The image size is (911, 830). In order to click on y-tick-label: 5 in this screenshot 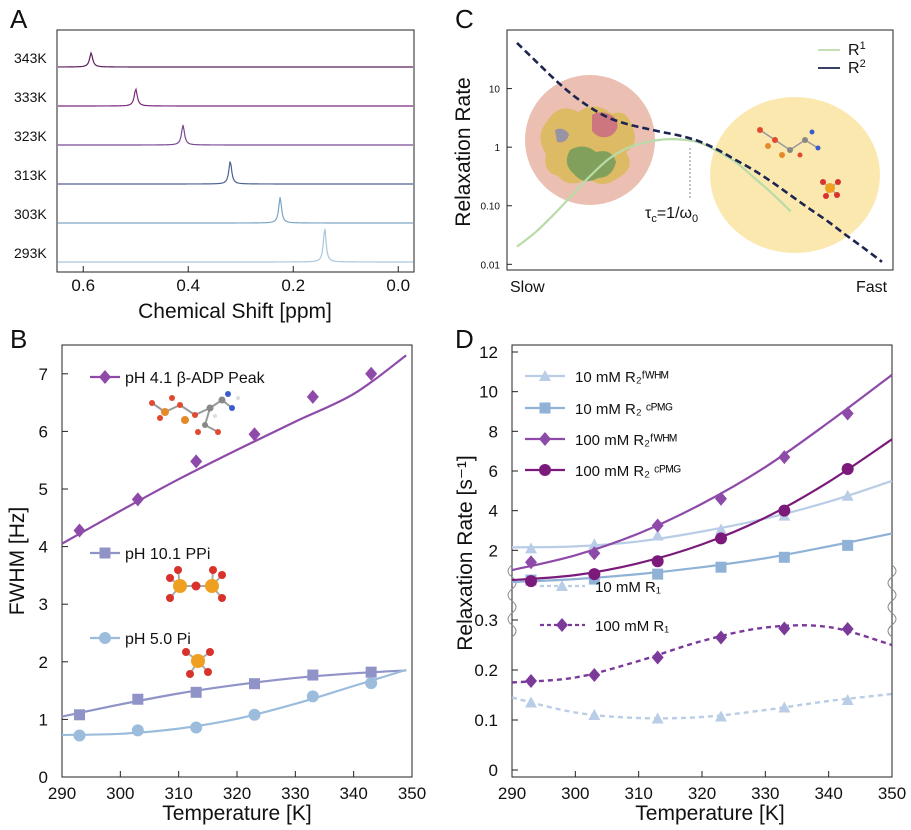, I will do `click(43, 489)`.